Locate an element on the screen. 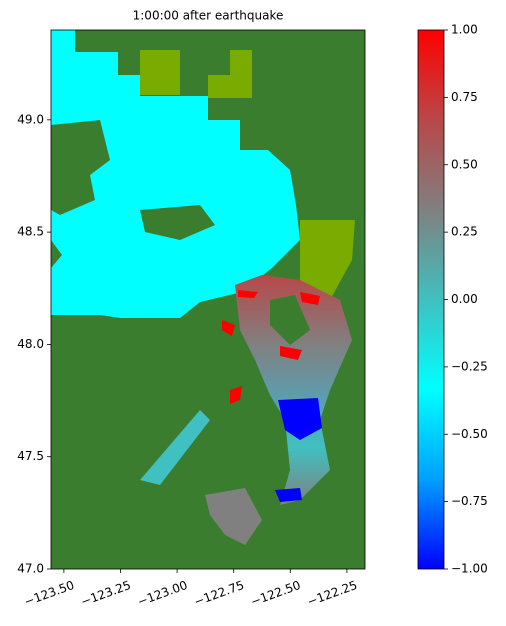  puget-sound is located at coordinates (293, 390).